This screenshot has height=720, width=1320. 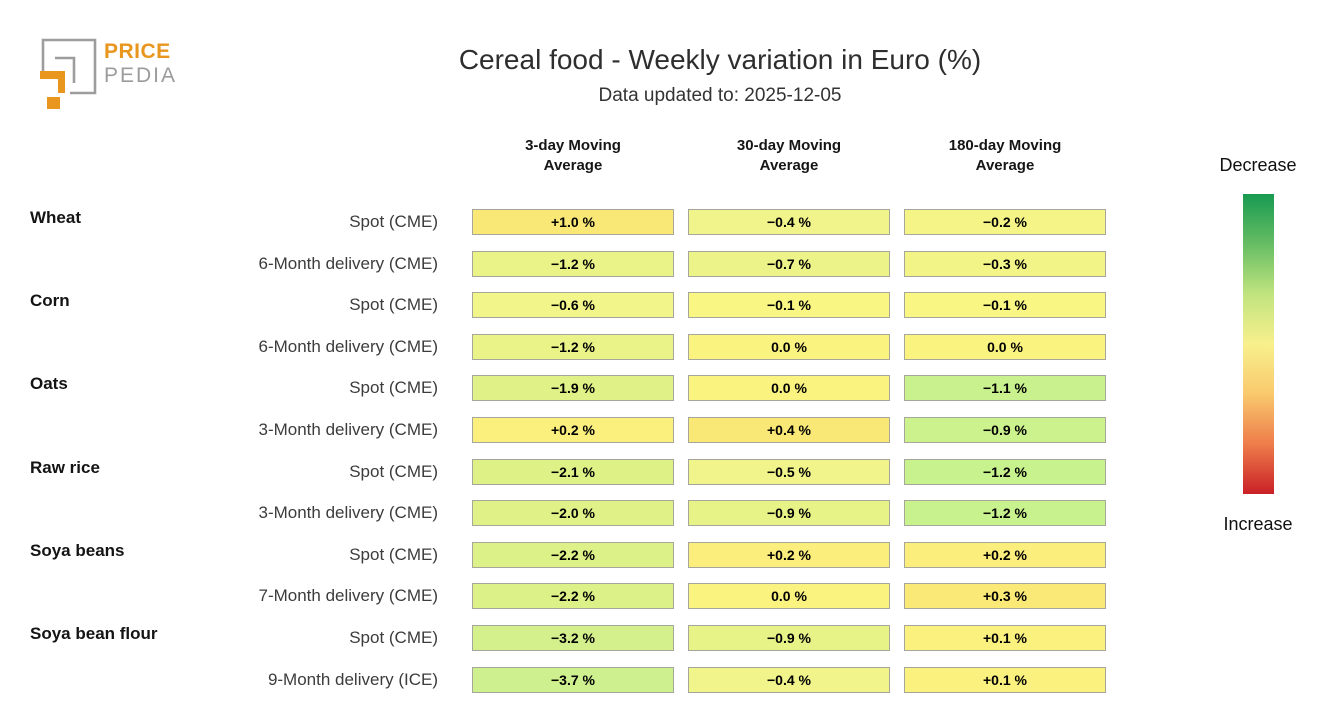 I want to click on column-header: 3-day Moving Average, so click(x=573, y=155).